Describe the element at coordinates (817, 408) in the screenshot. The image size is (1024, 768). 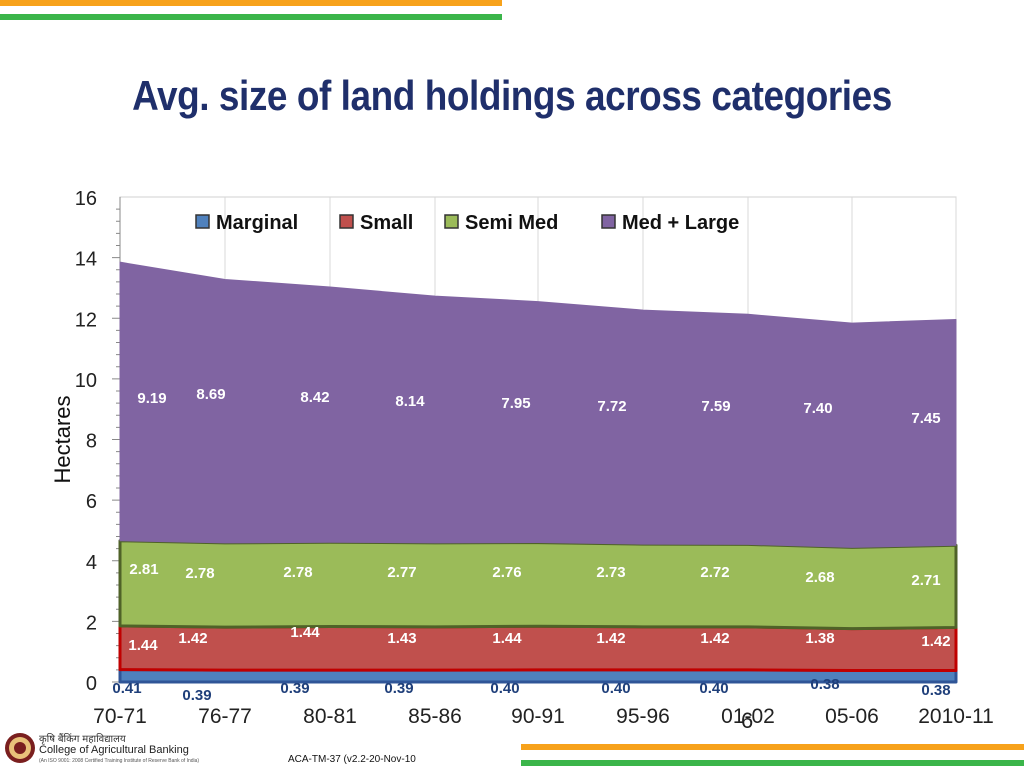
I see `data-label: 7.40` at that location.